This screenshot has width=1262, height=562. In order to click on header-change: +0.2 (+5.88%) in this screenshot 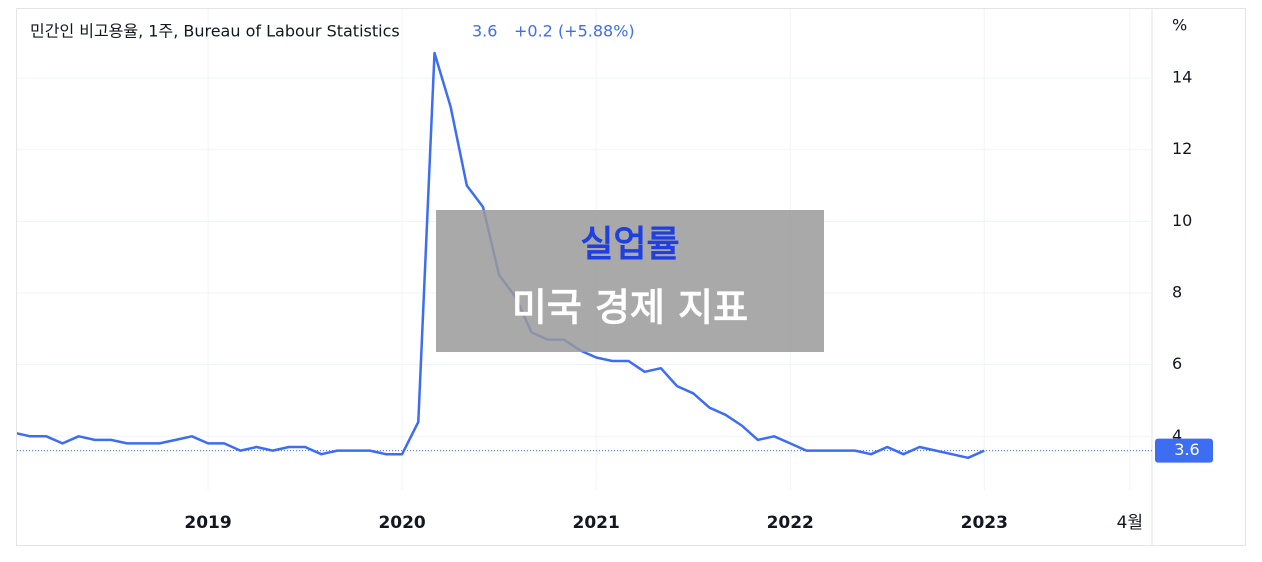, I will do `click(574, 31)`.